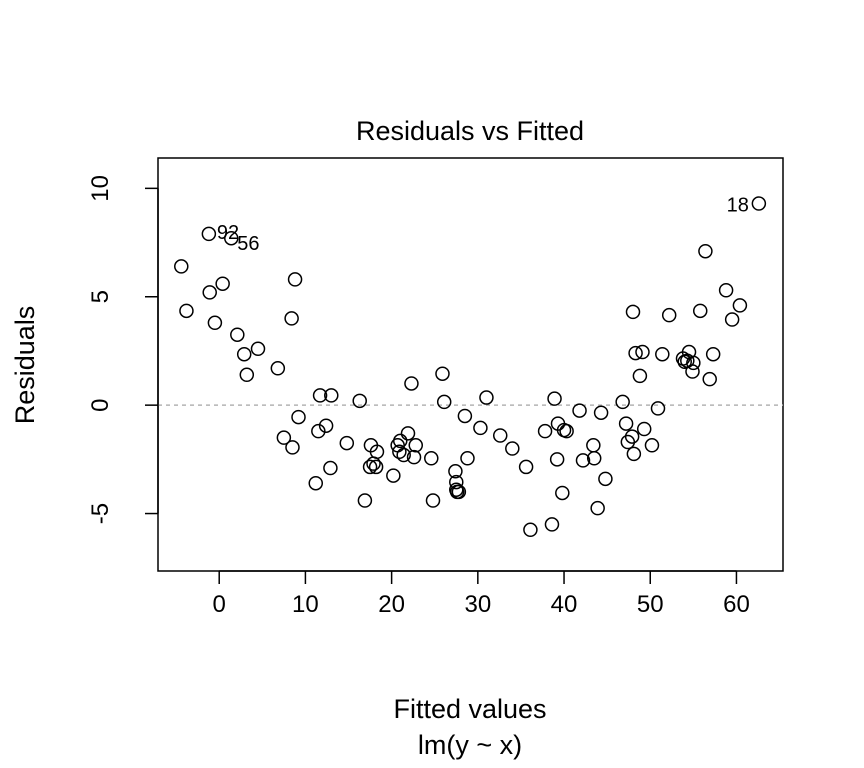 Image resolution: width=864 pixels, height=768 pixels. Describe the element at coordinates (391, 604) in the screenshot. I see `x-tick-label: 20` at that location.